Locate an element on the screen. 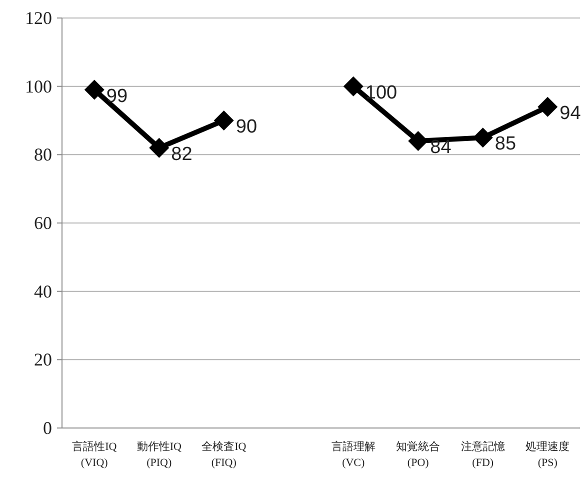 This screenshot has height=489, width=585. y-tick-label: 120 is located at coordinates (38, 18).